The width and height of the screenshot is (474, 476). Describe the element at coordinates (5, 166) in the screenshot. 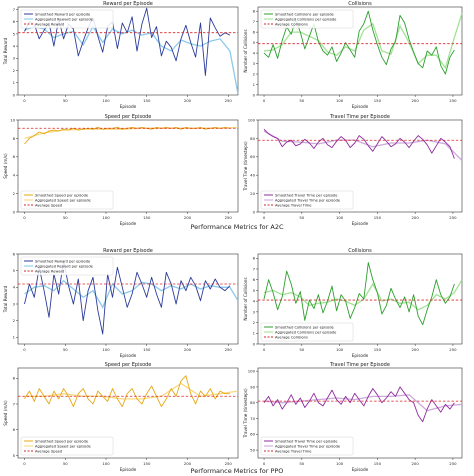

I see `a2c-speed-y-label: Speed (m/s)` at that location.